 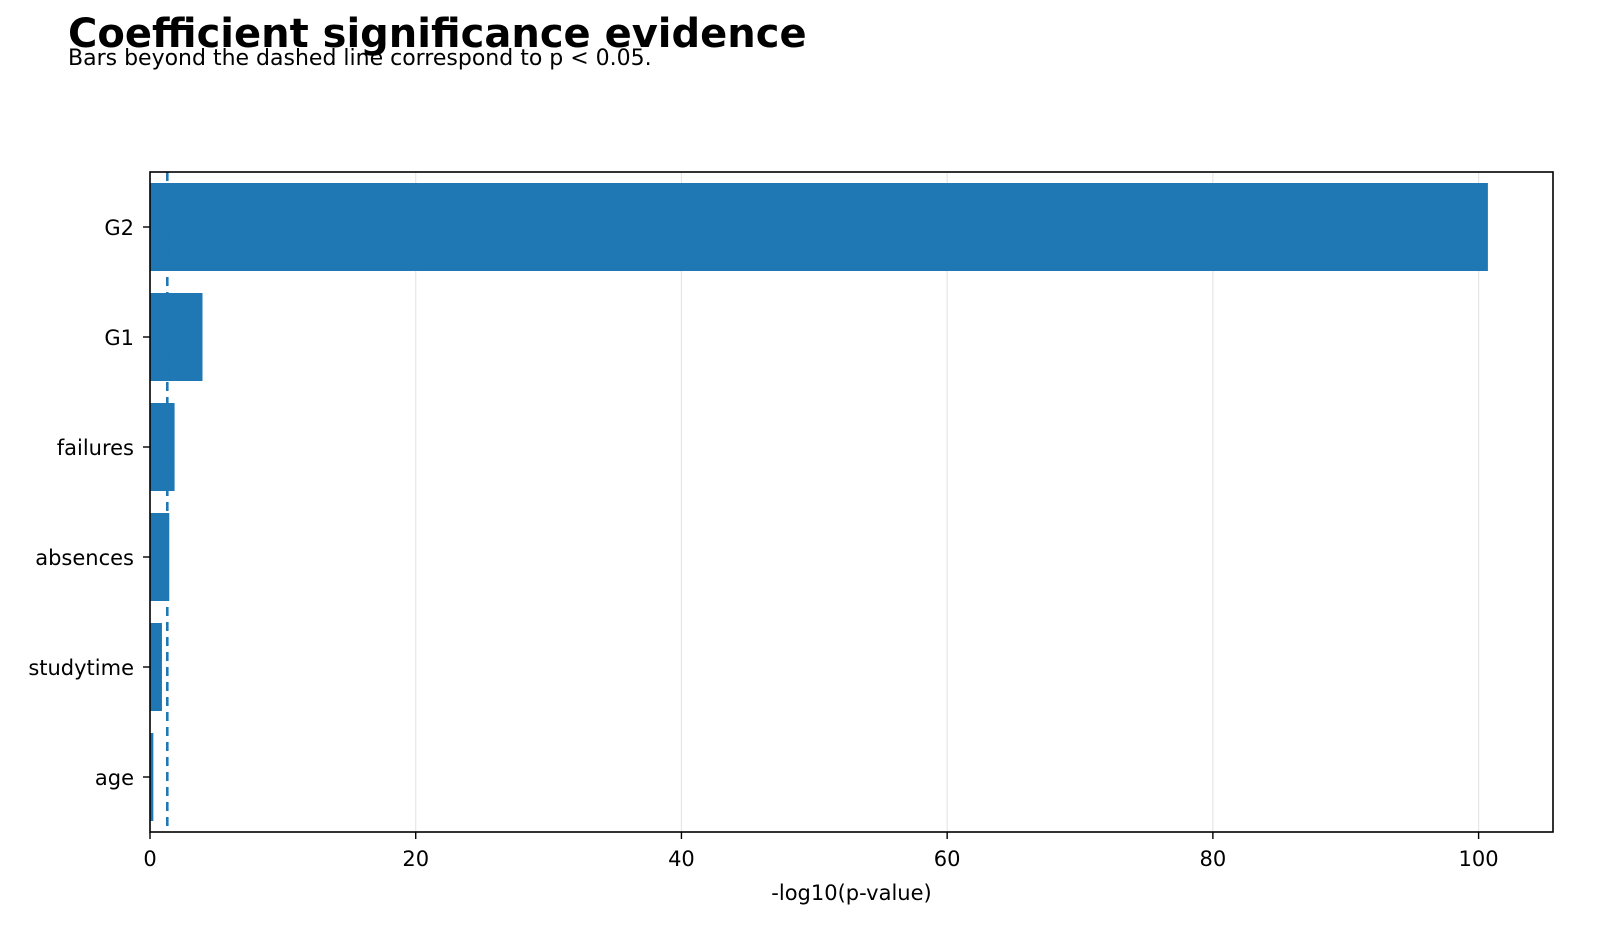 What do you see at coordinates (821, 851) in the screenshot?
I see `x-axis-ticks: 0 20 40 60 80 100` at bounding box center [821, 851].